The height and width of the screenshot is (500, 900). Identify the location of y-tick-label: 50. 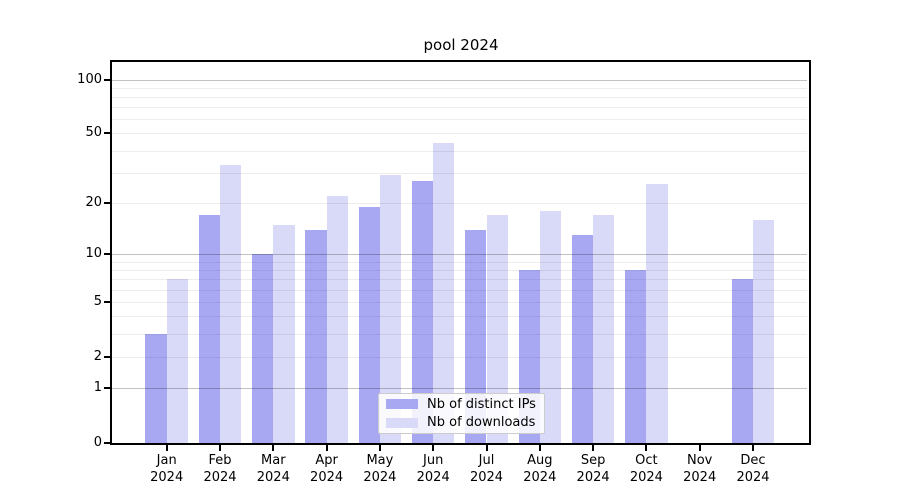
(93, 133).